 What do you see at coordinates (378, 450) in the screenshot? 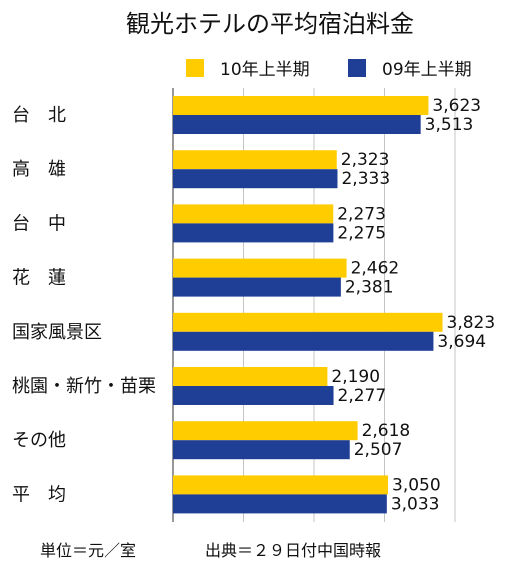
I see `data-label: 2,507` at bounding box center [378, 450].